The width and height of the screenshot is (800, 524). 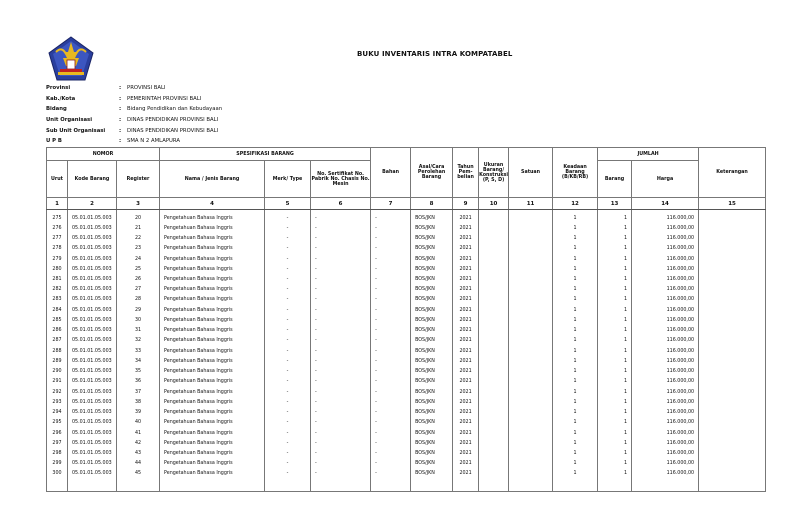 I want to click on header-urut: Urut, so click(x=57, y=179).